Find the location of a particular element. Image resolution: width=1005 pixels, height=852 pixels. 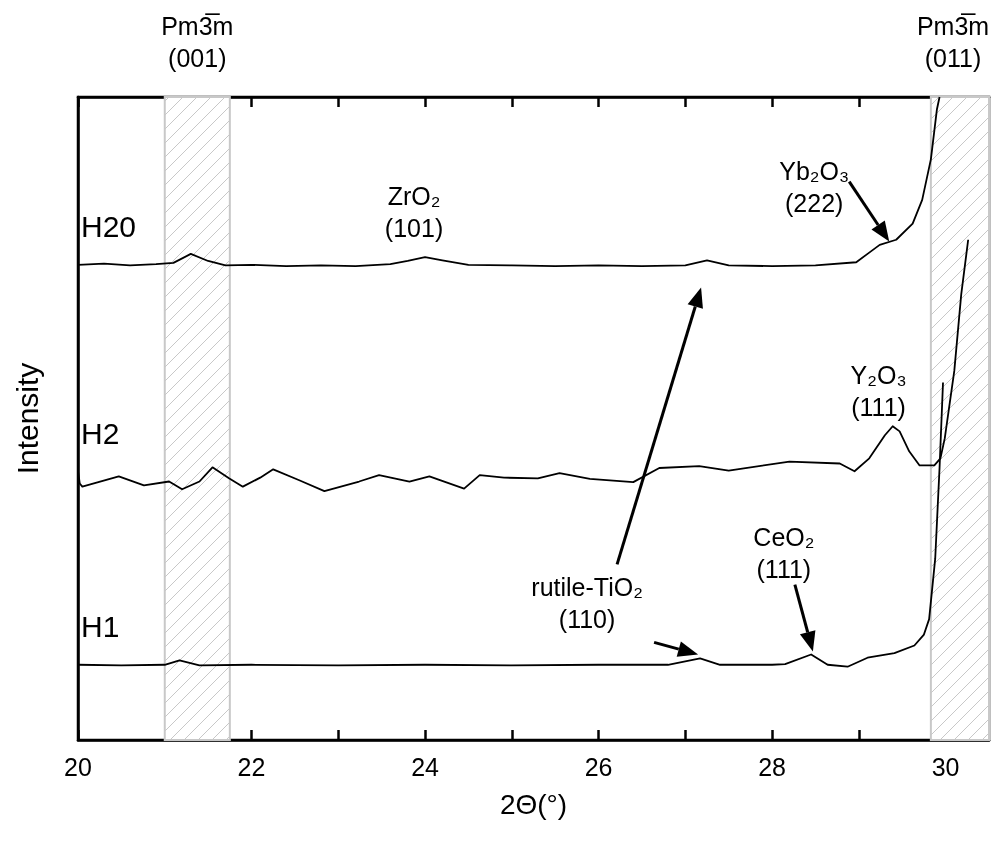

x-tick-label: 26 is located at coordinates (598, 766).